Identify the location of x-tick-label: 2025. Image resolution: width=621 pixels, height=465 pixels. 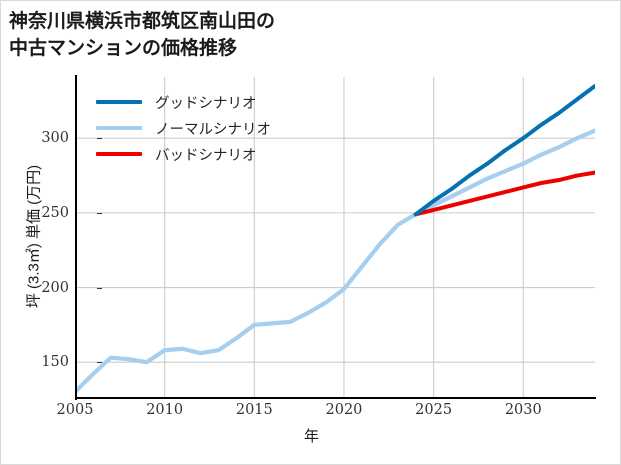
(434, 410).